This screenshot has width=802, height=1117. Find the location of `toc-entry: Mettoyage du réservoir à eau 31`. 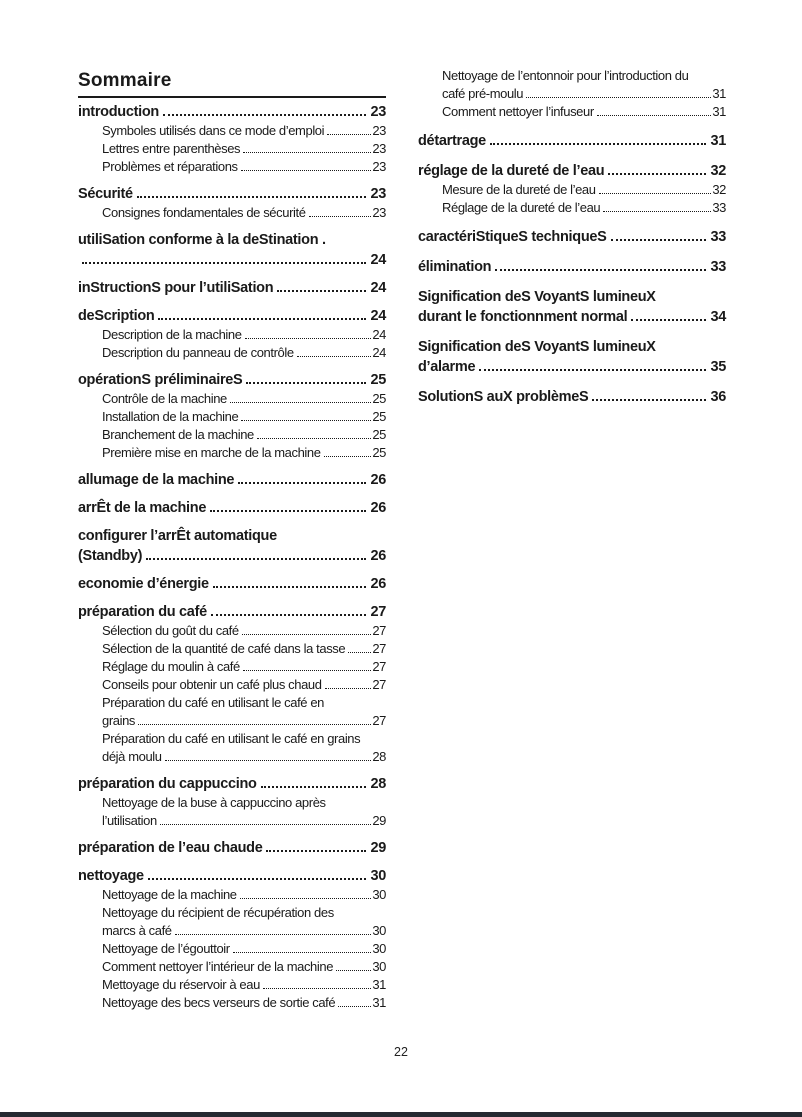

toc-entry: Mettoyage du réservoir à eau 31 is located at coordinates (232, 985).